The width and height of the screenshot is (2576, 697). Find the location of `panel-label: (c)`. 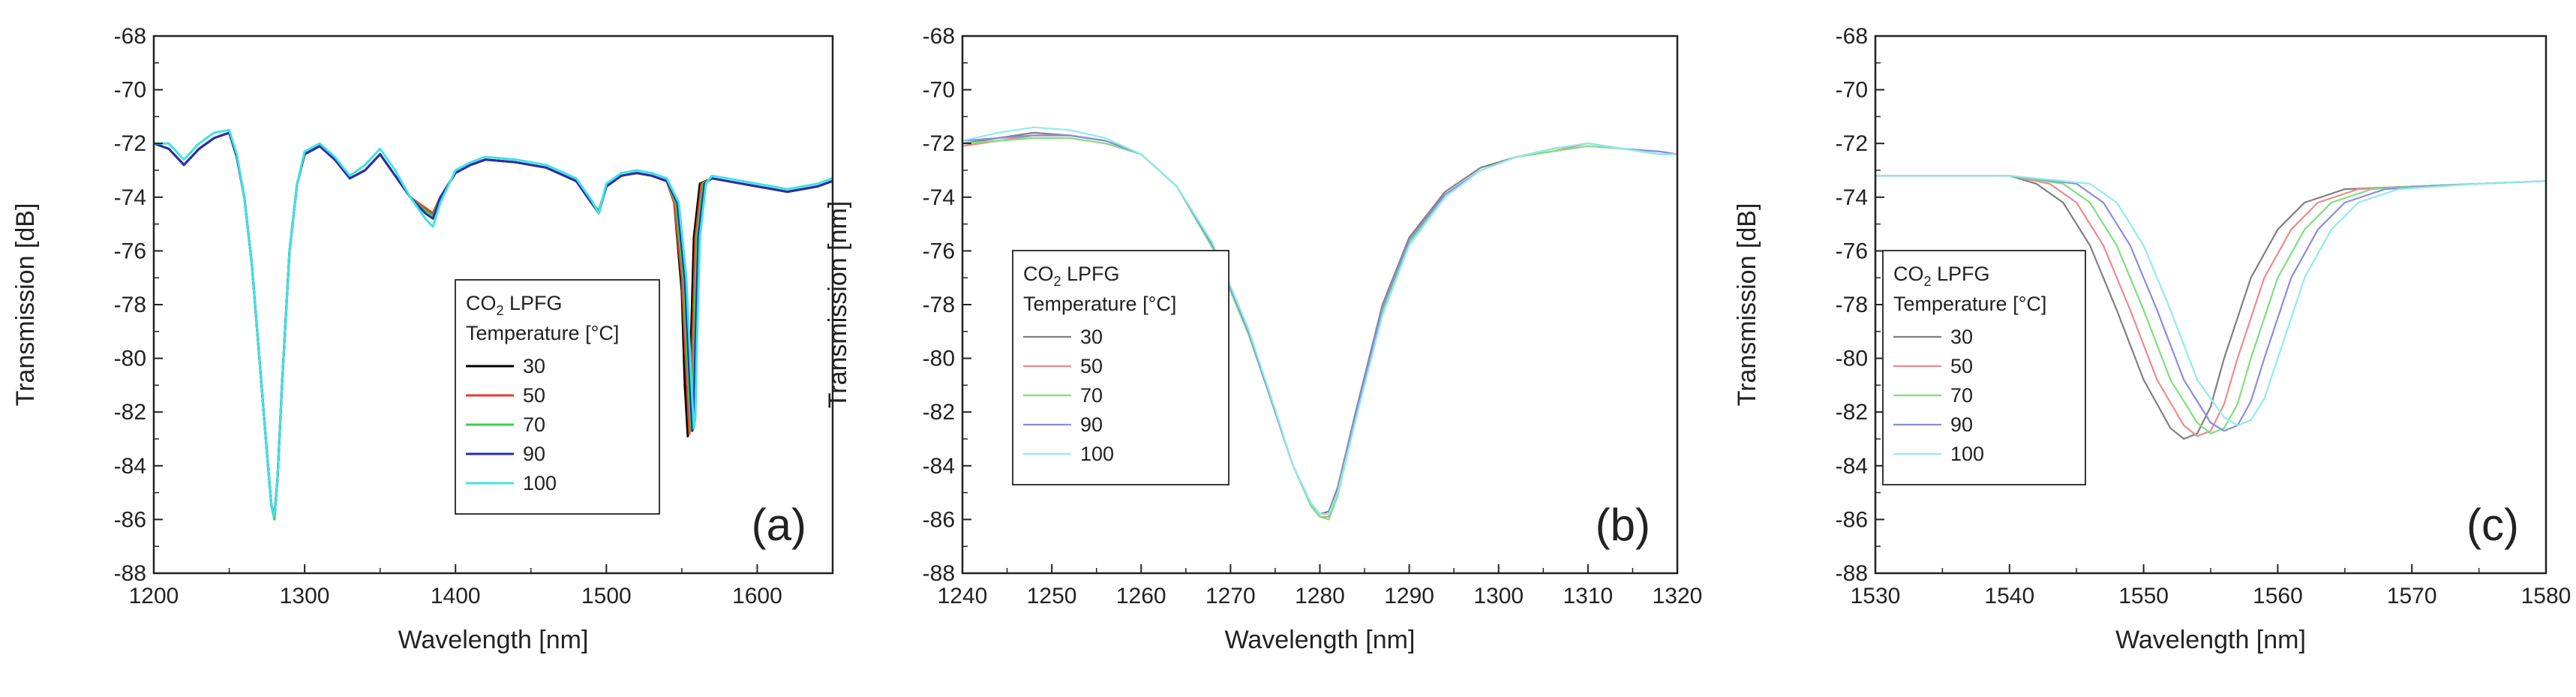

panel-label: (c) is located at coordinates (2492, 525).